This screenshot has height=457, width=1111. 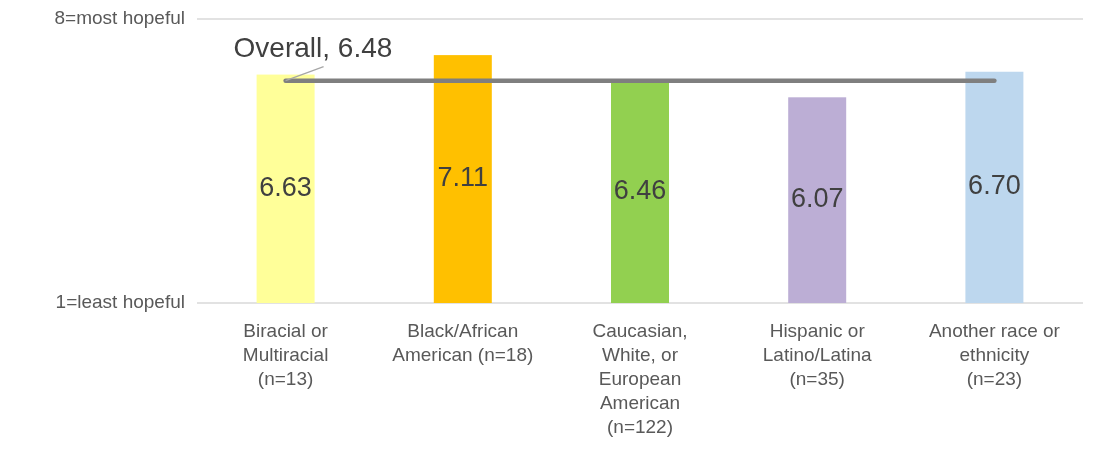 What do you see at coordinates (285, 354) in the screenshot?
I see `x-tick-label: Biracial or Multiracial (n=13)` at bounding box center [285, 354].